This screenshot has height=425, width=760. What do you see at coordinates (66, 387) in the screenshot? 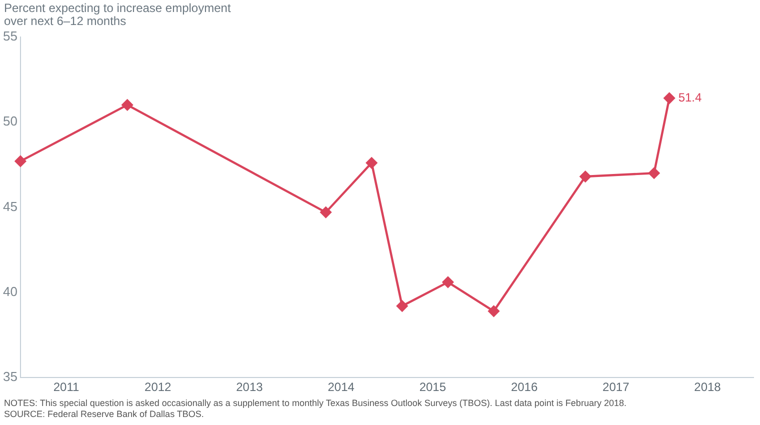
I see `x-tick-label: 2011` at bounding box center [66, 387].